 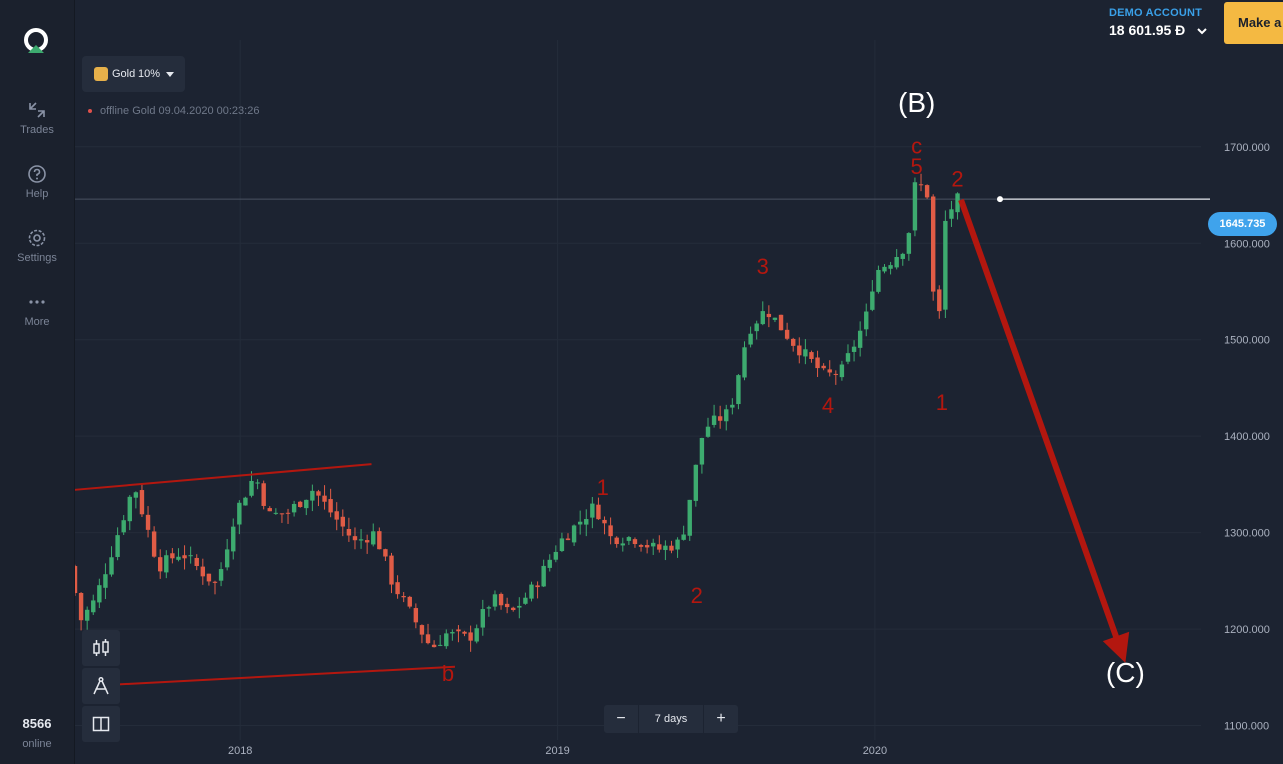 I want to click on online-label: online, so click(x=37, y=744).